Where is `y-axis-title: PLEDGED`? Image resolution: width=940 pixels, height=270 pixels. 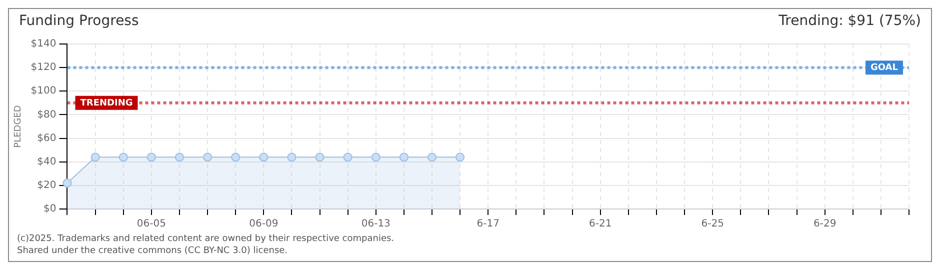
y-axis-title: PLEDGED is located at coordinates (19, 126).